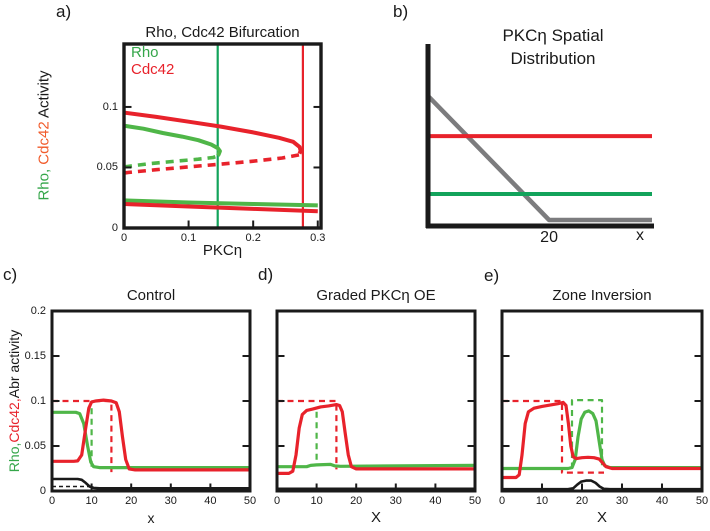 This screenshot has width=710, height=531. Describe the element at coordinates (170, 501) in the screenshot. I see `panel-c-xtick-label: 30` at that location.